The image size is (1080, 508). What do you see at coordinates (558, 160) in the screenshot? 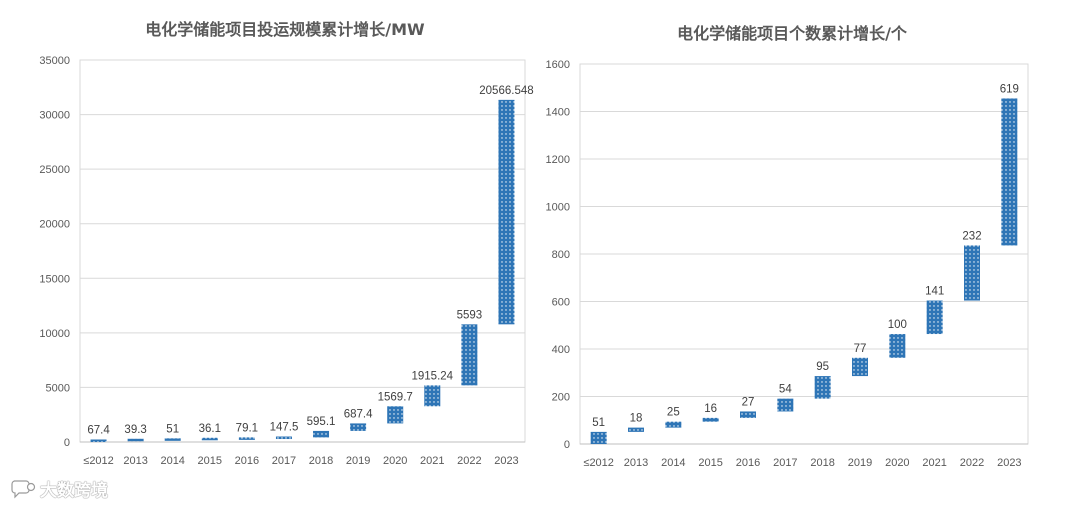
I see `y-tick-label: 1200` at bounding box center [558, 160].